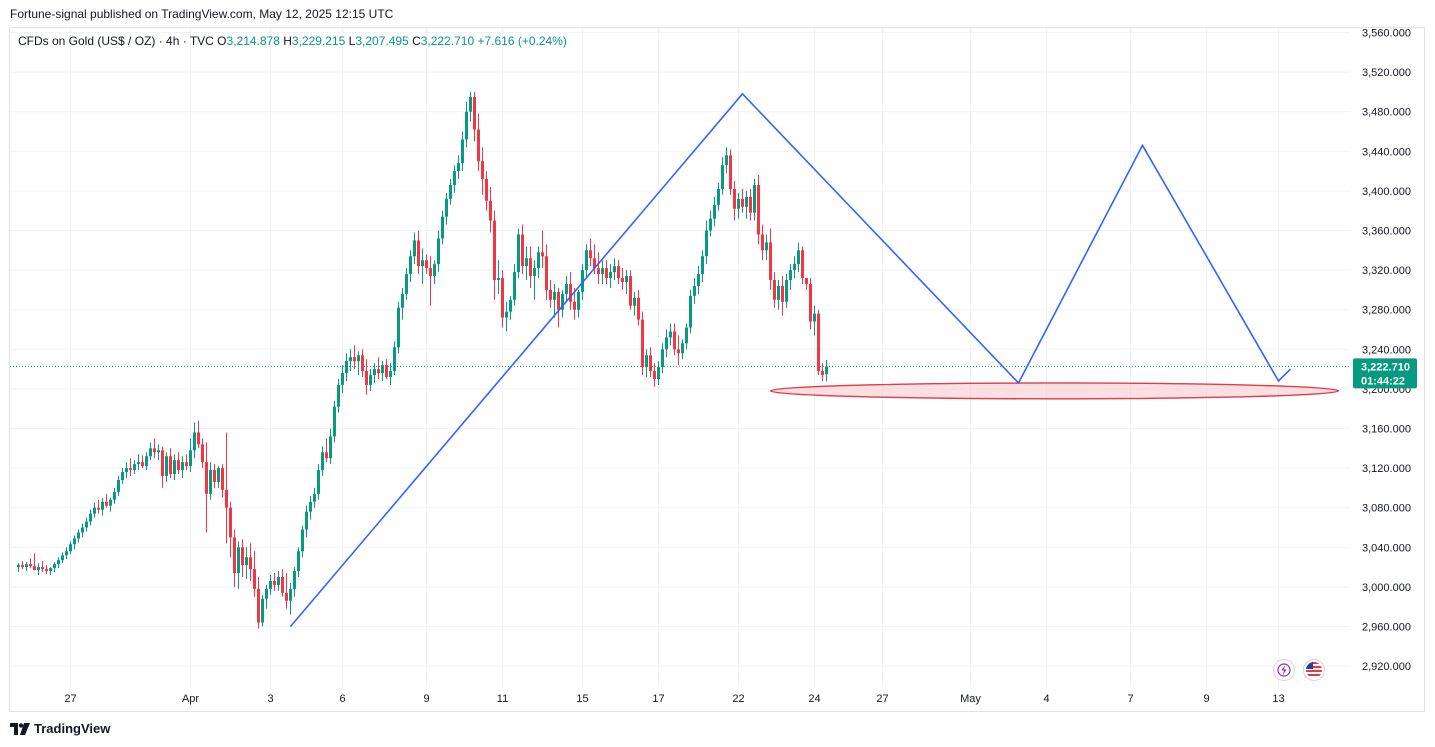 Image resolution: width=1435 pixels, height=747 pixels. Describe the element at coordinates (287, 41) in the screenshot. I see `high-label: H` at that location.